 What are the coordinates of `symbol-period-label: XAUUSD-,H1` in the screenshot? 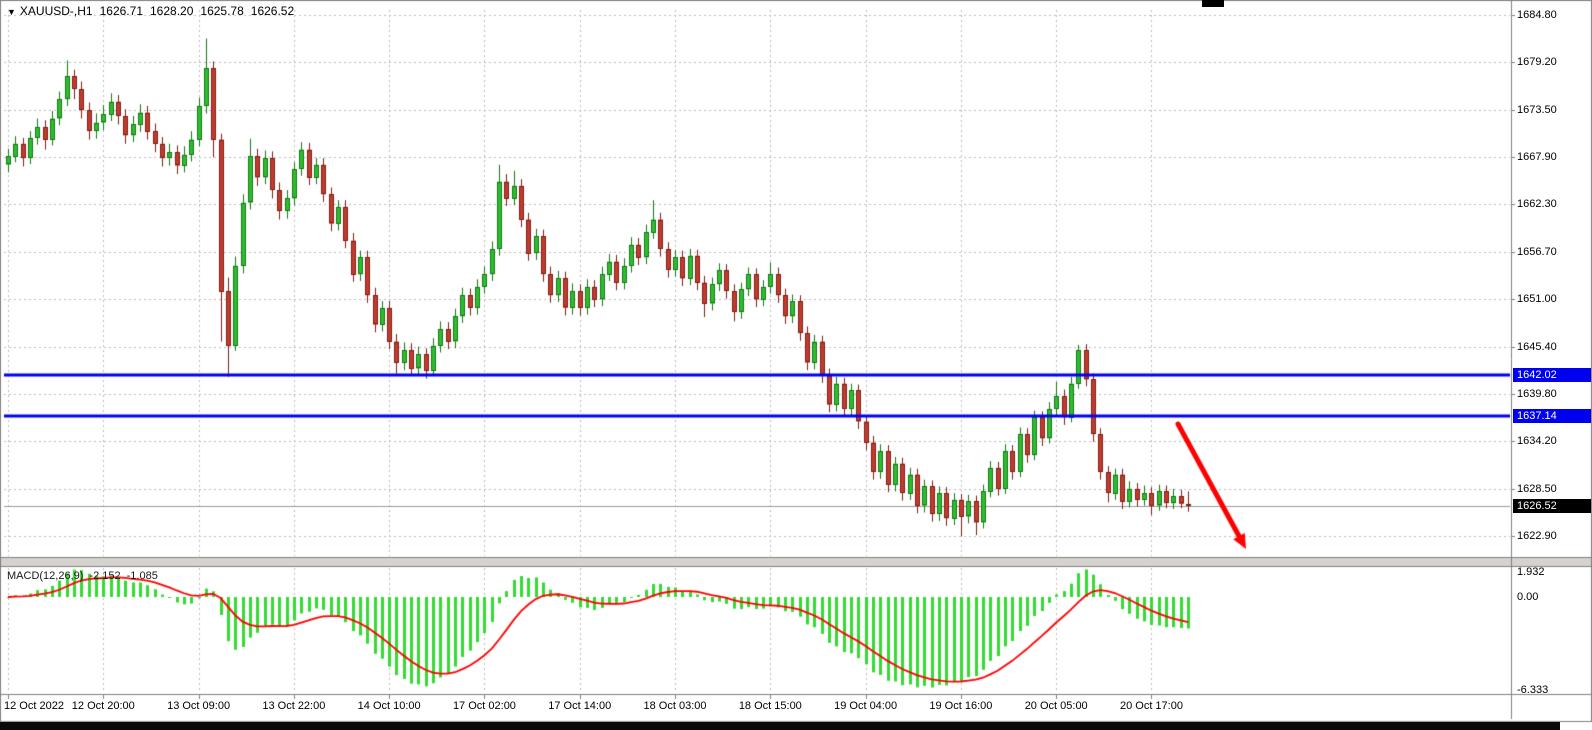 It's located at (56, 11).